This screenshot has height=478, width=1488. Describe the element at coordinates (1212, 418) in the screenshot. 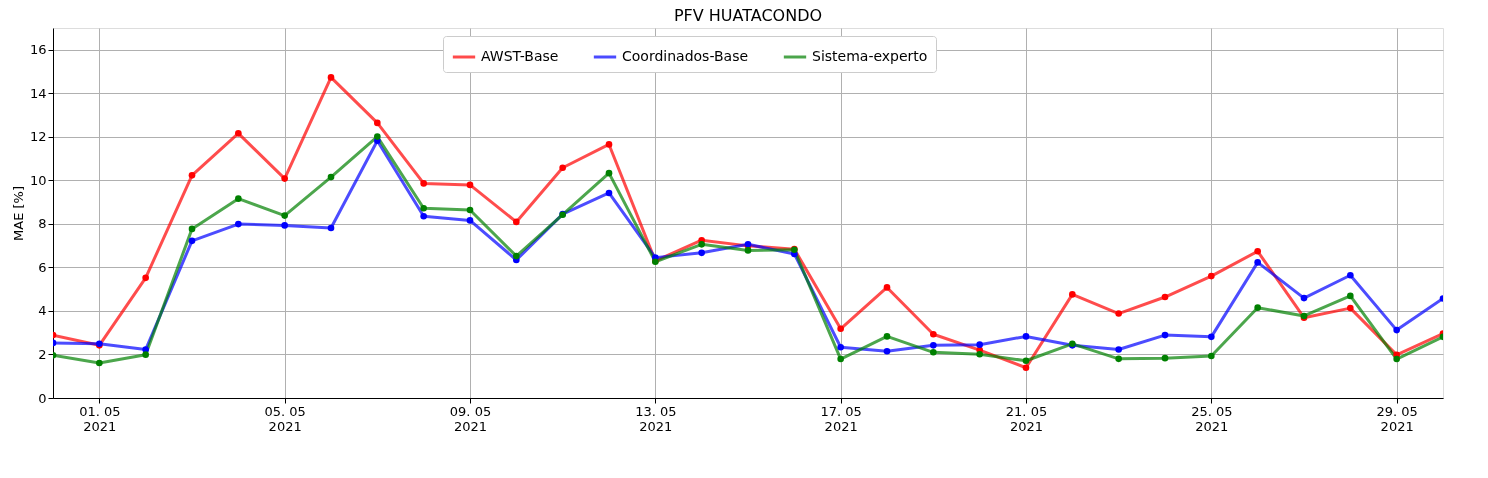

I see `x-tick-label: 25. 05 2021` at that location.